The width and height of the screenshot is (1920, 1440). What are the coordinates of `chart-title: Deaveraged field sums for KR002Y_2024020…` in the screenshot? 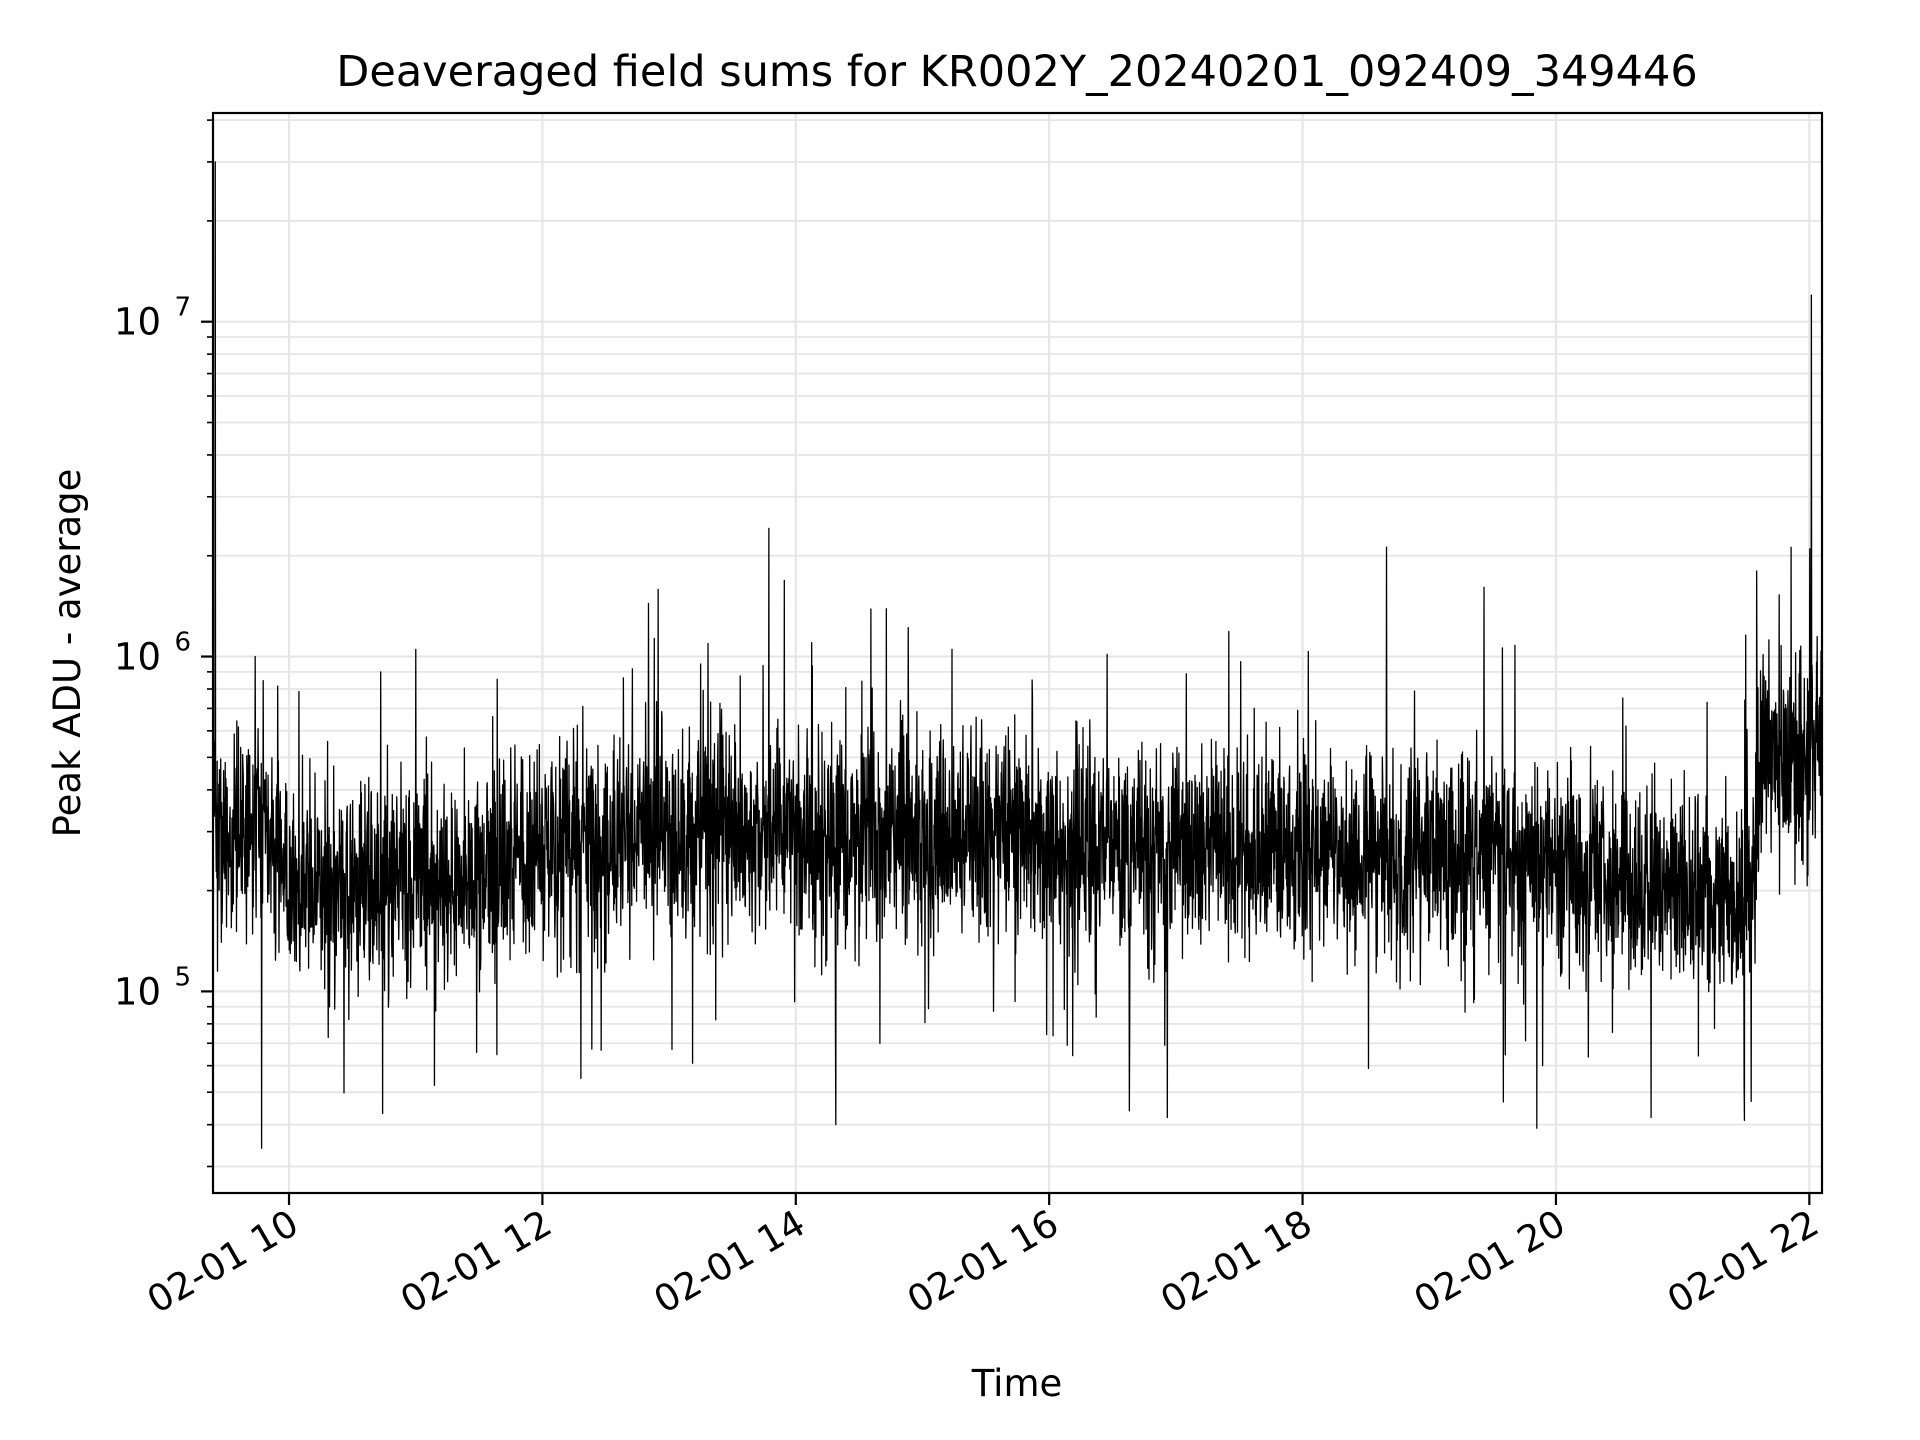 It's located at (1017, 72).